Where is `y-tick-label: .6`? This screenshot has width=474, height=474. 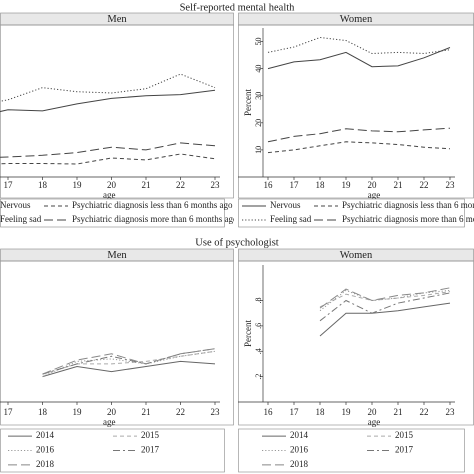
y-tick-label: .6 is located at coordinates (258, 326).